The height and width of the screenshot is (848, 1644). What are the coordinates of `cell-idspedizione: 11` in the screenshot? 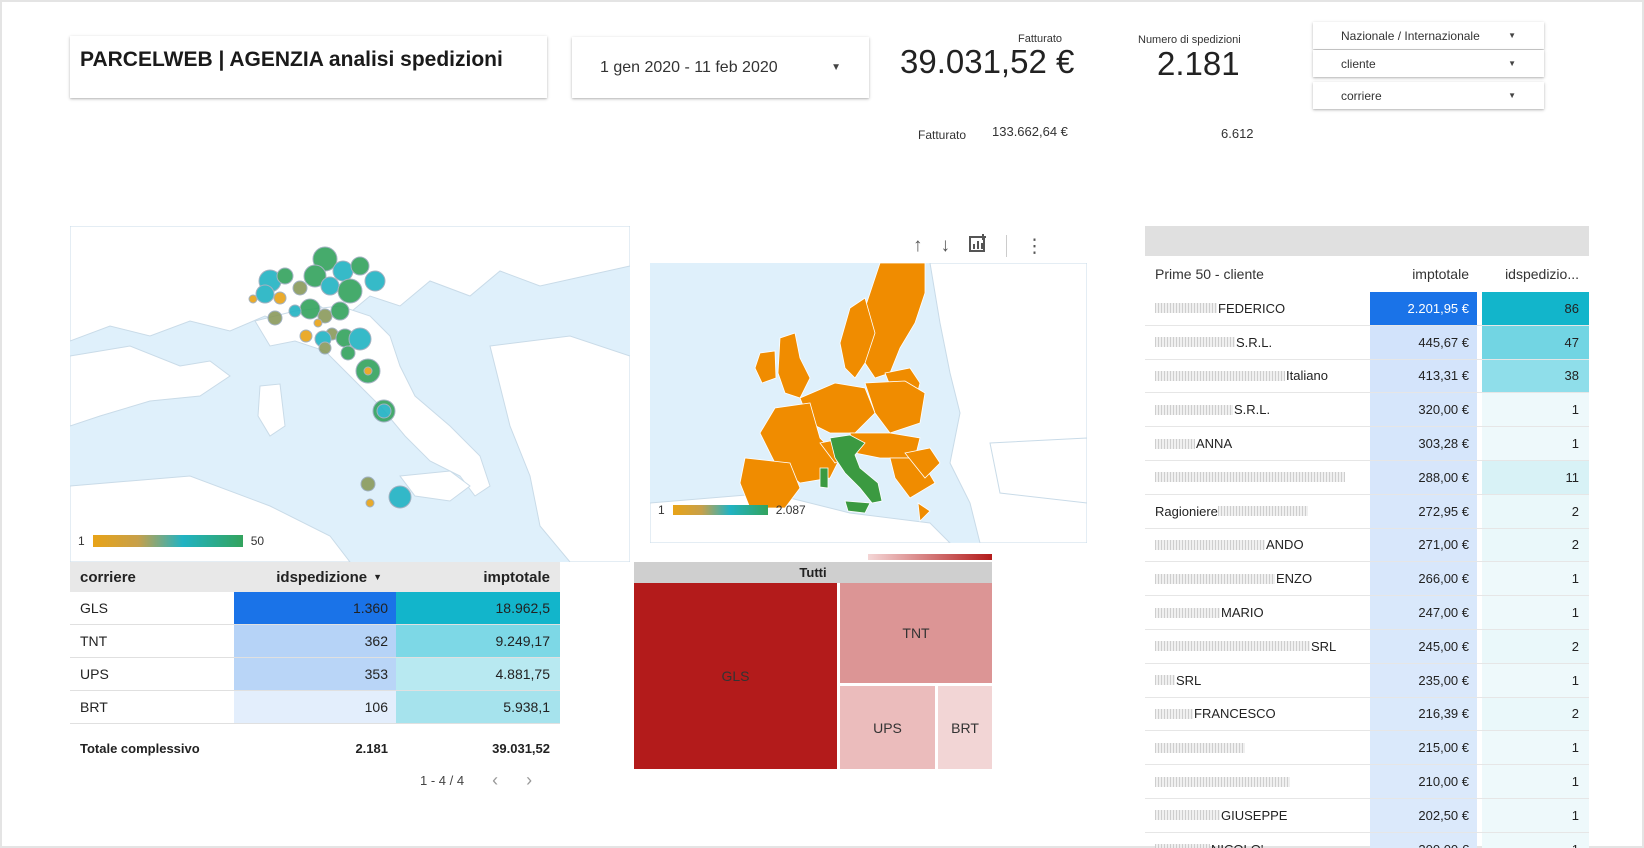 It's located at (1535, 477).